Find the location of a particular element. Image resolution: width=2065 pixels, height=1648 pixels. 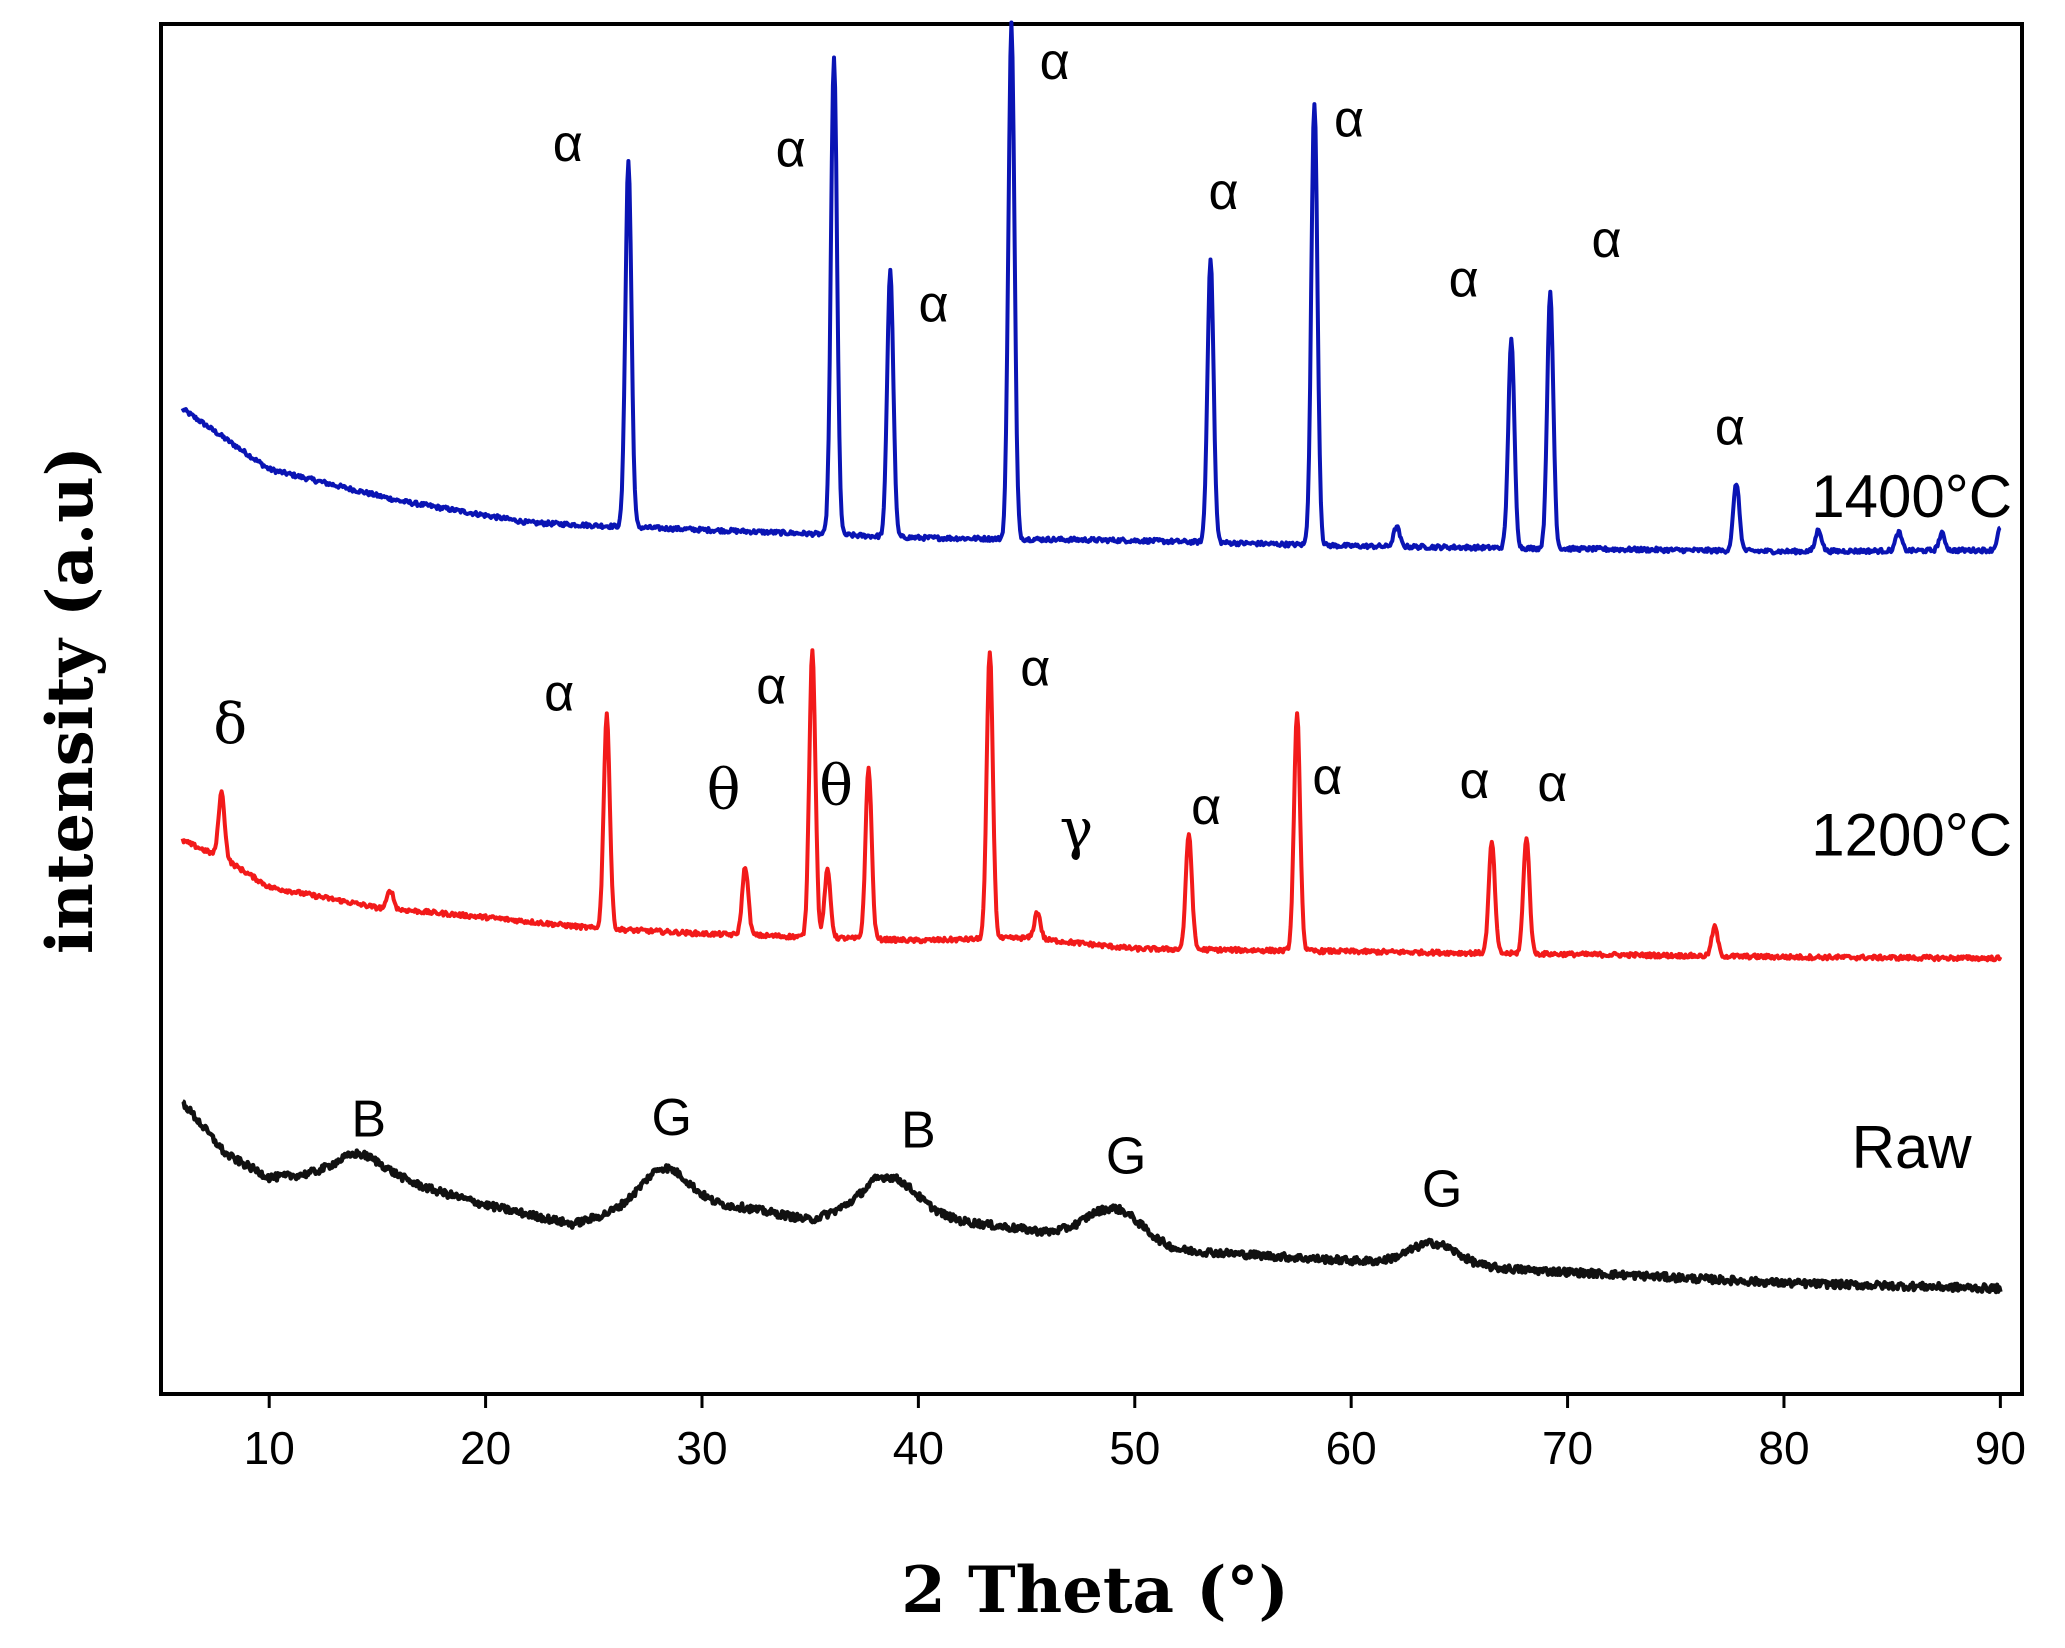

peak-label-1400c-7: α is located at coordinates (1464, 280).